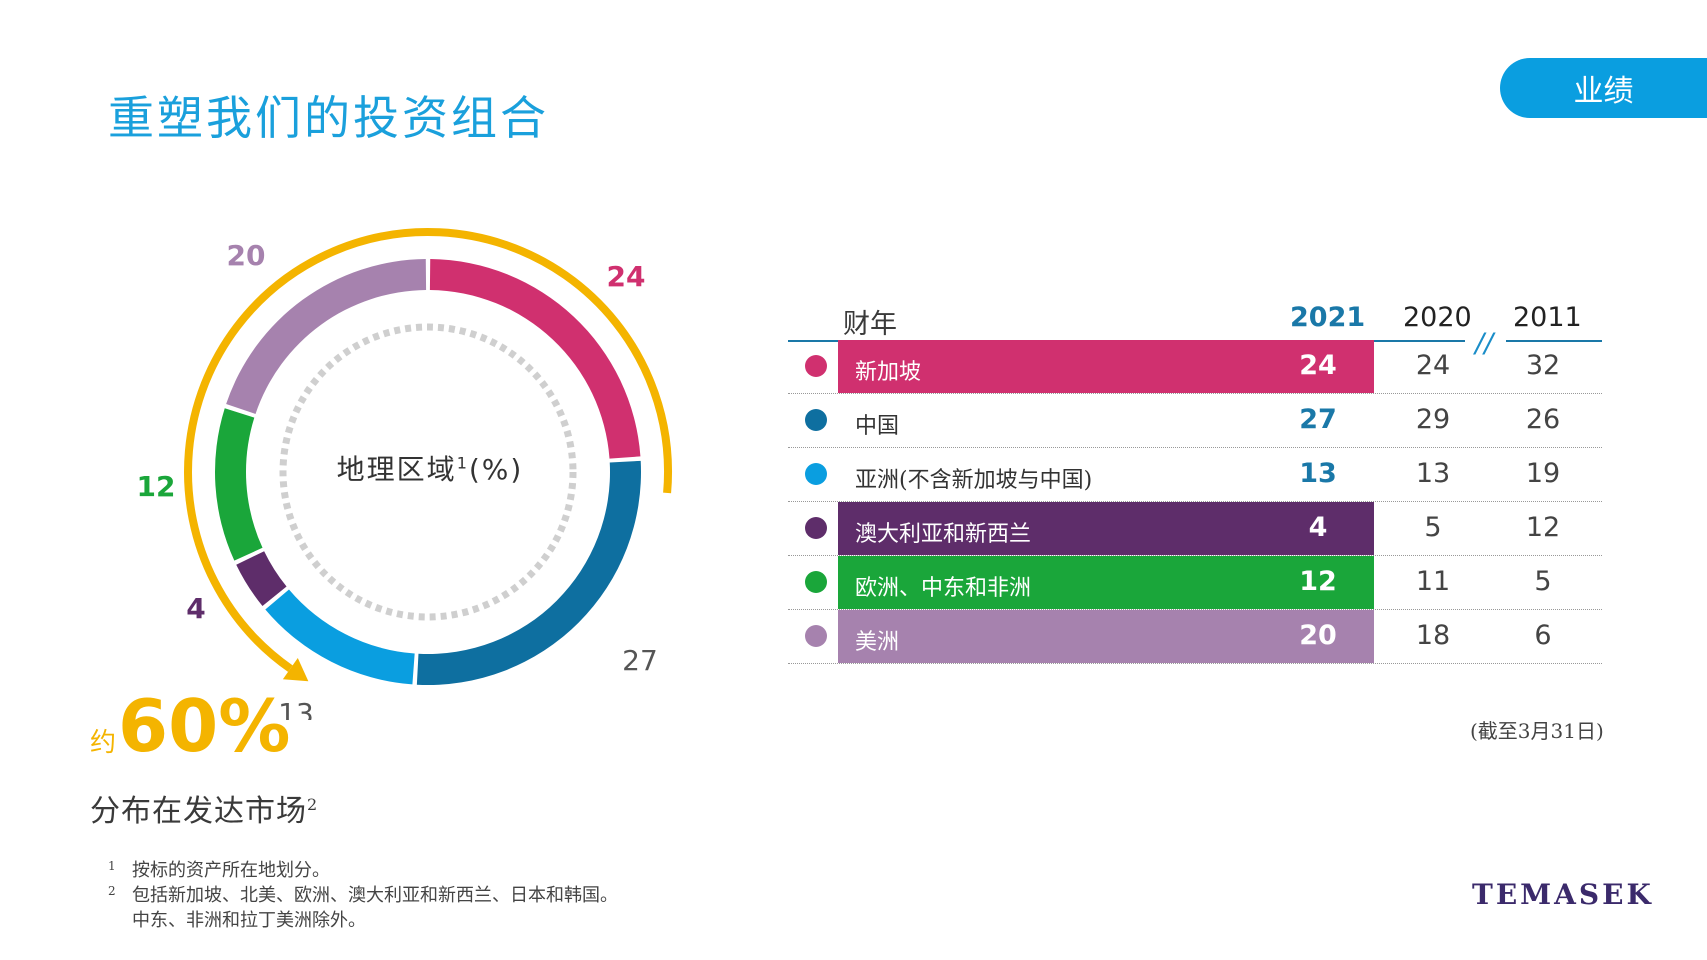 This screenshot has width=1707, height=960. Describe the element at coordinates (1543, 365) in the screenshot. I see `cell-2011: 32` at that location.